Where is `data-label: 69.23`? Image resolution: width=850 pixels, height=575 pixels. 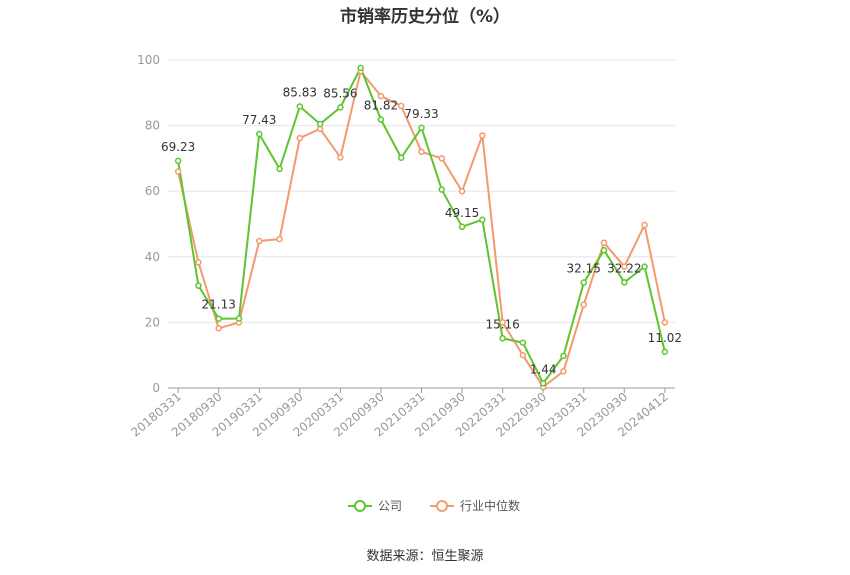
data-label: 69.23 is located at coordinates (178, 147).